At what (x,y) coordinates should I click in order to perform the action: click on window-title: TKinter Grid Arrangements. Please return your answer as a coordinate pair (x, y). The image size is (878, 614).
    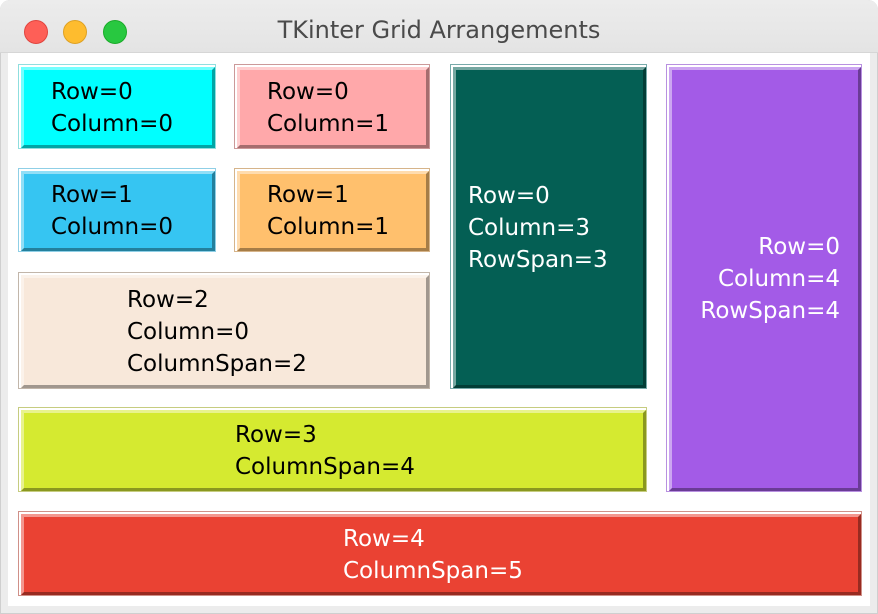
    Looking at the image, I should click on (439, 30).